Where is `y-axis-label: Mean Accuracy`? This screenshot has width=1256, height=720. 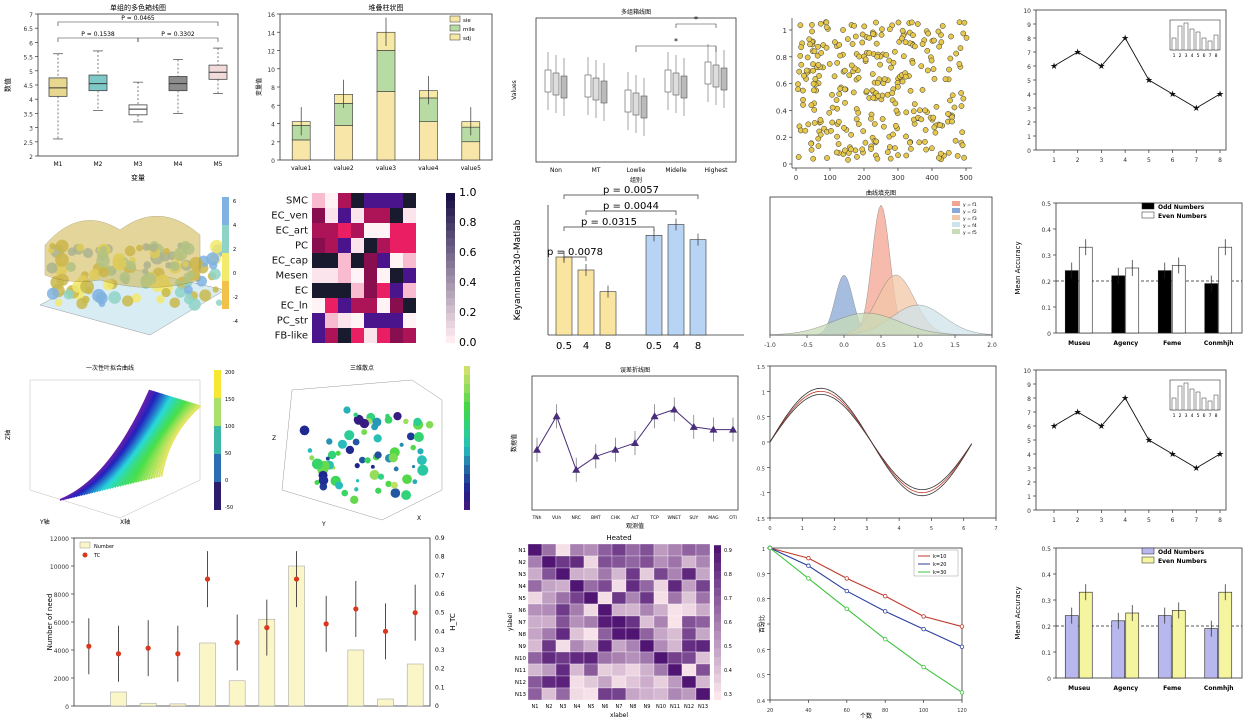
y-axis-label: Mean Accuracy is located at coordinates (1018, 267).